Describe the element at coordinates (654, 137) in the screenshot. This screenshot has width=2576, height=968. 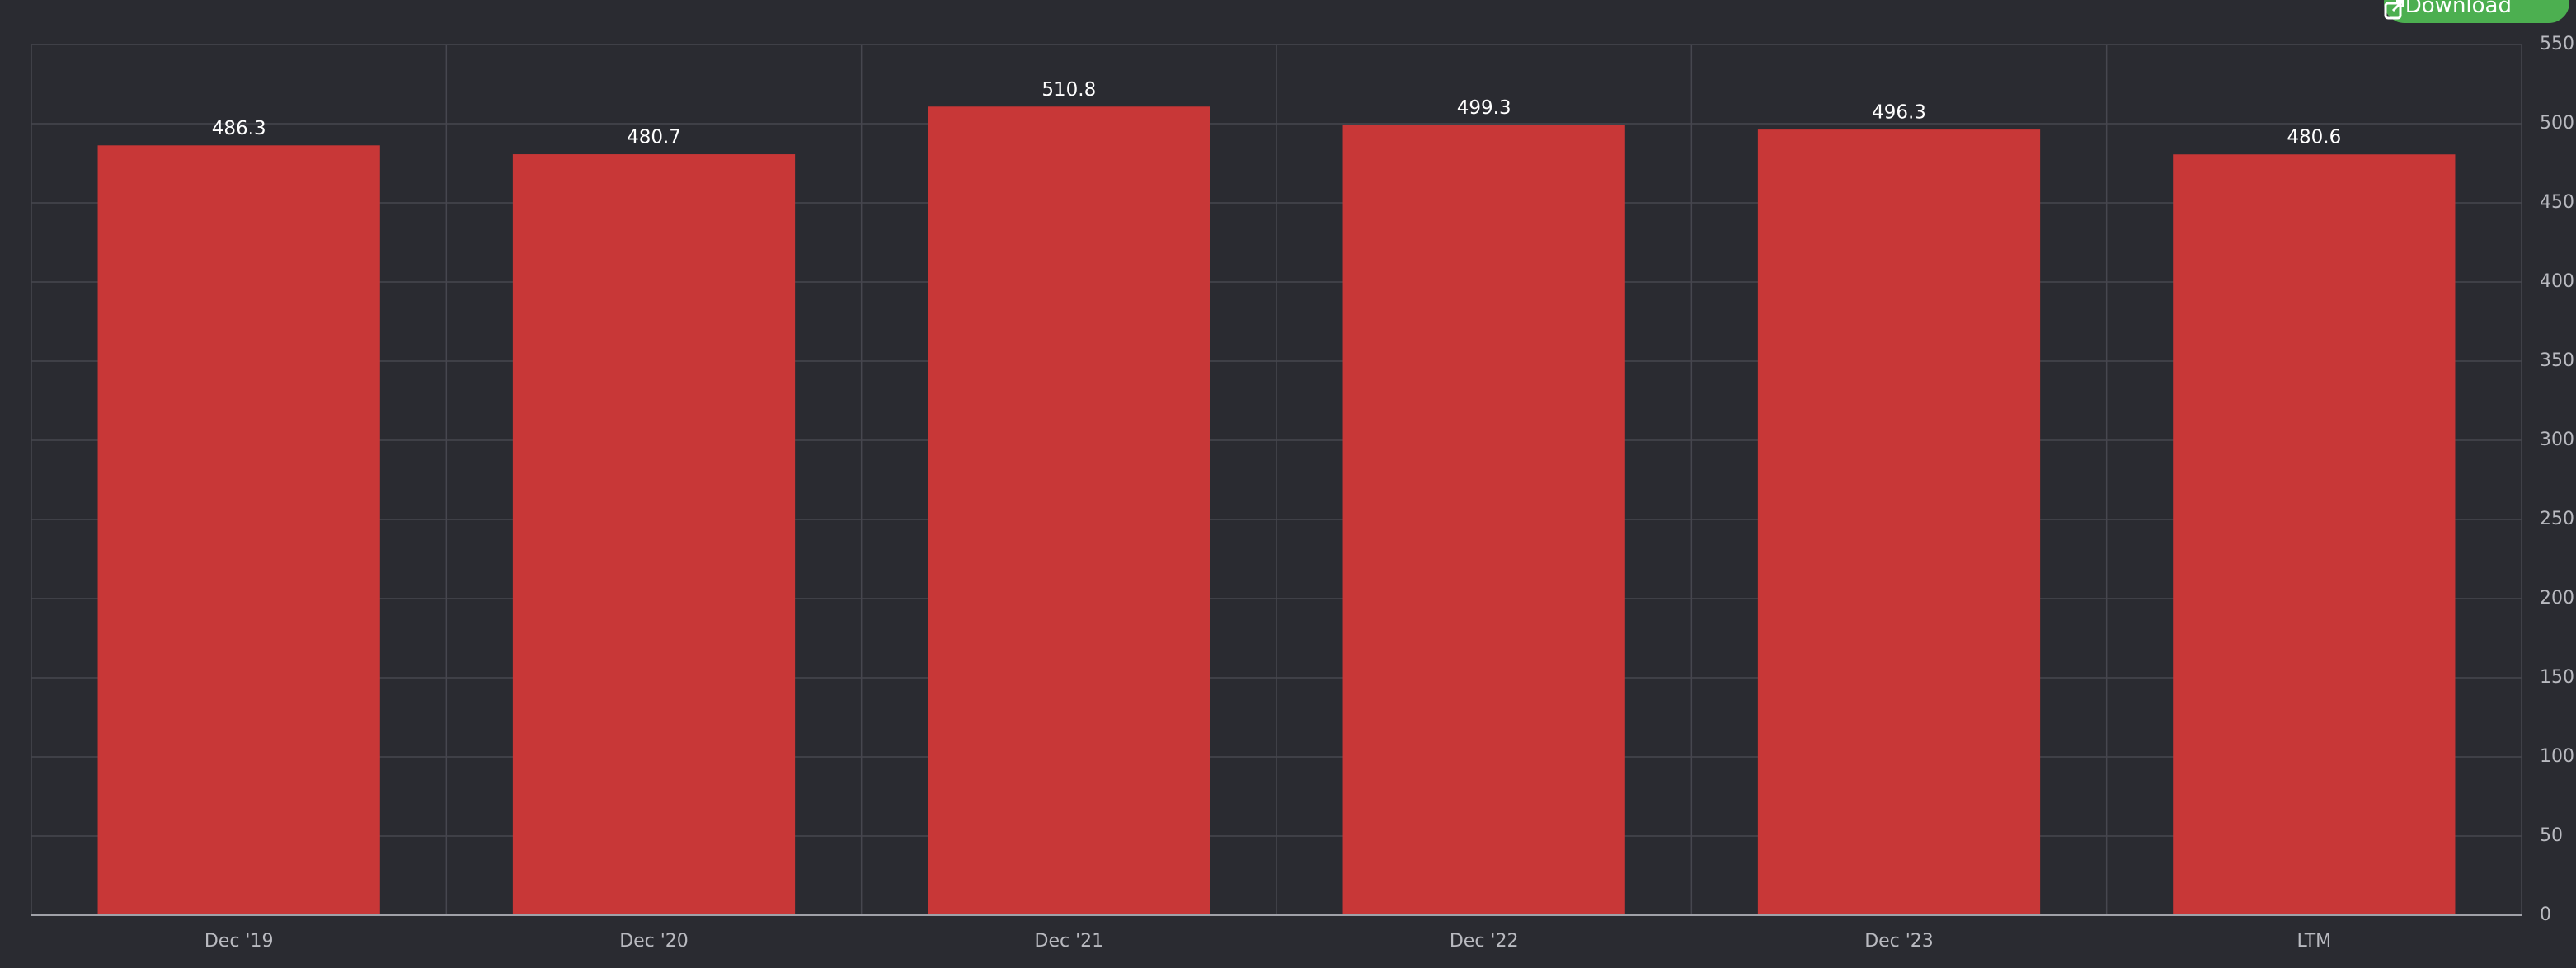
I see `value-label: 480.7` at that location.